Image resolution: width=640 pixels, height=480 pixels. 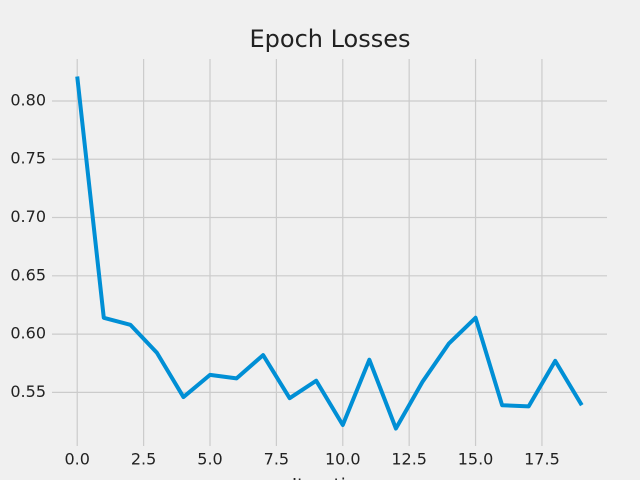 I want to click on y-tick-label: 0.80, so click(x=28, y=99).